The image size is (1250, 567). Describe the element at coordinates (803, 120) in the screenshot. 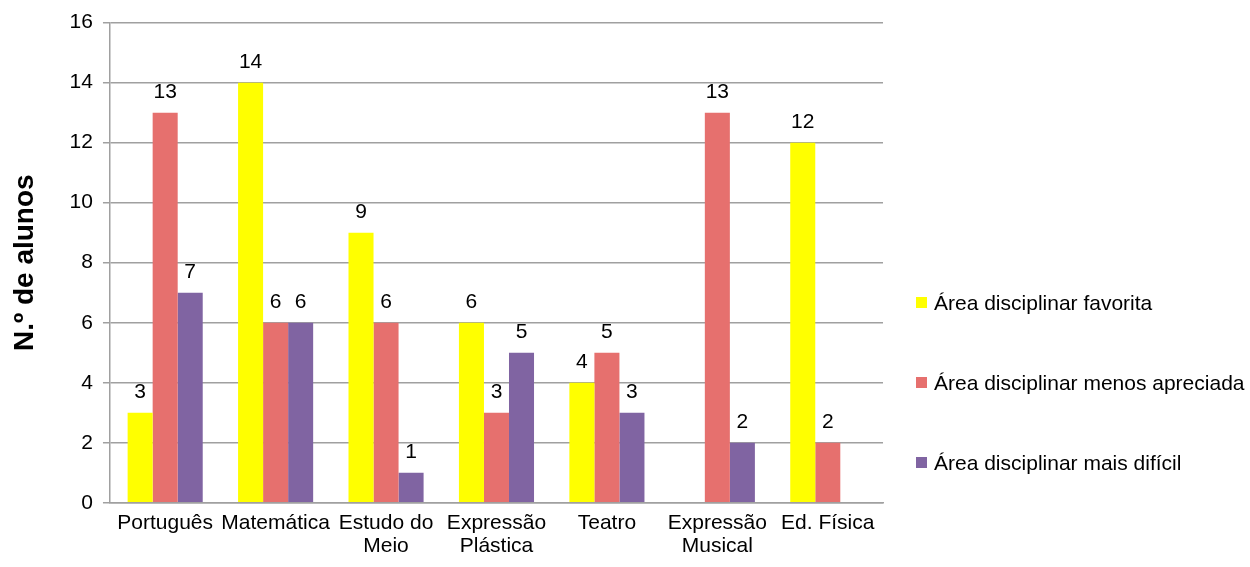

I see `data-label: 12` at that location.